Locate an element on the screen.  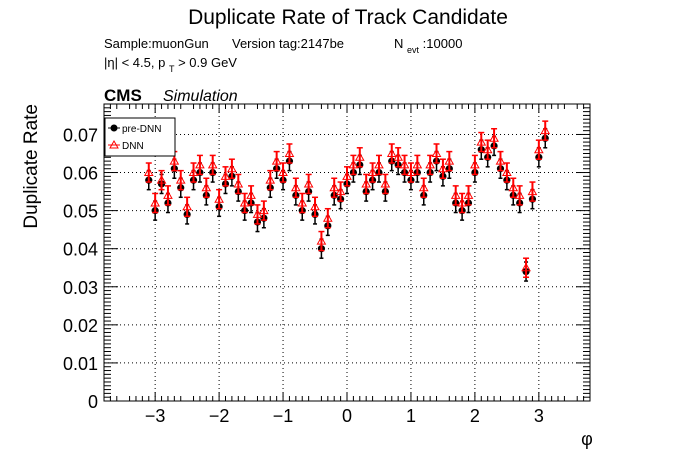
y-tick-label: 0.05 is located at coordinates (80, 212).